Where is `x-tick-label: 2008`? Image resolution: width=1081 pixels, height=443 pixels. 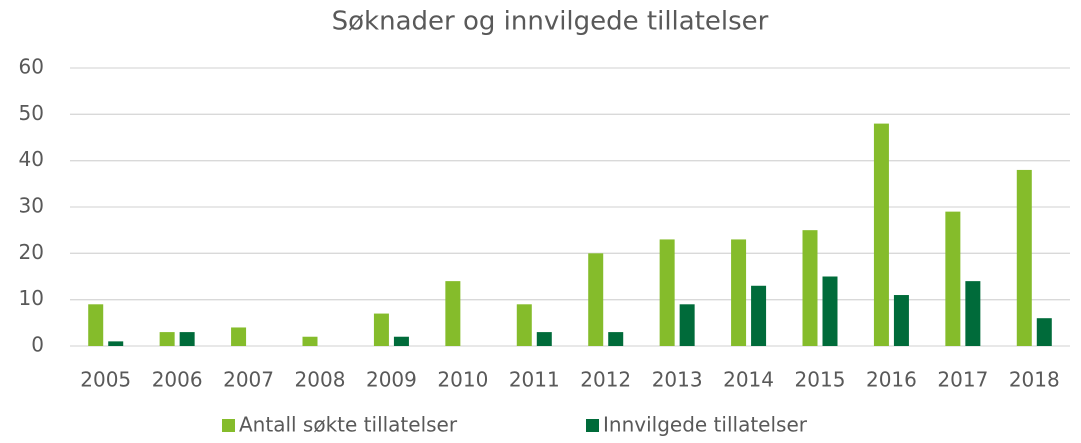
x-tick-label: 2008 is located at coordinates (320, 380).